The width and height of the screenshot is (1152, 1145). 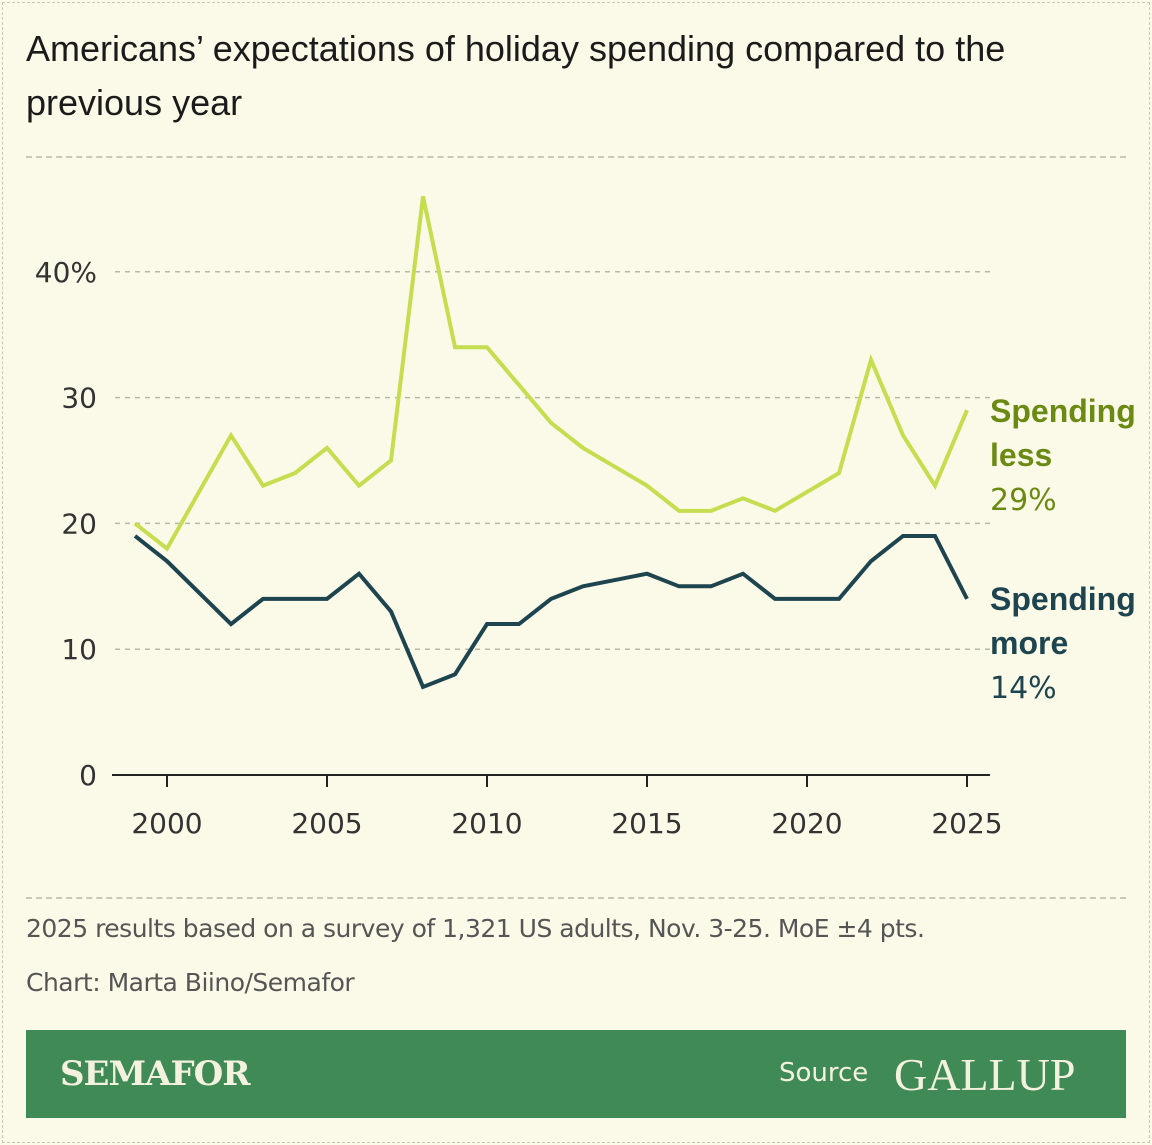 What do you see at coordinates (79, 523) in the screenshot?
I see `y-tick-label: 20` at bounding box center [79, 523].